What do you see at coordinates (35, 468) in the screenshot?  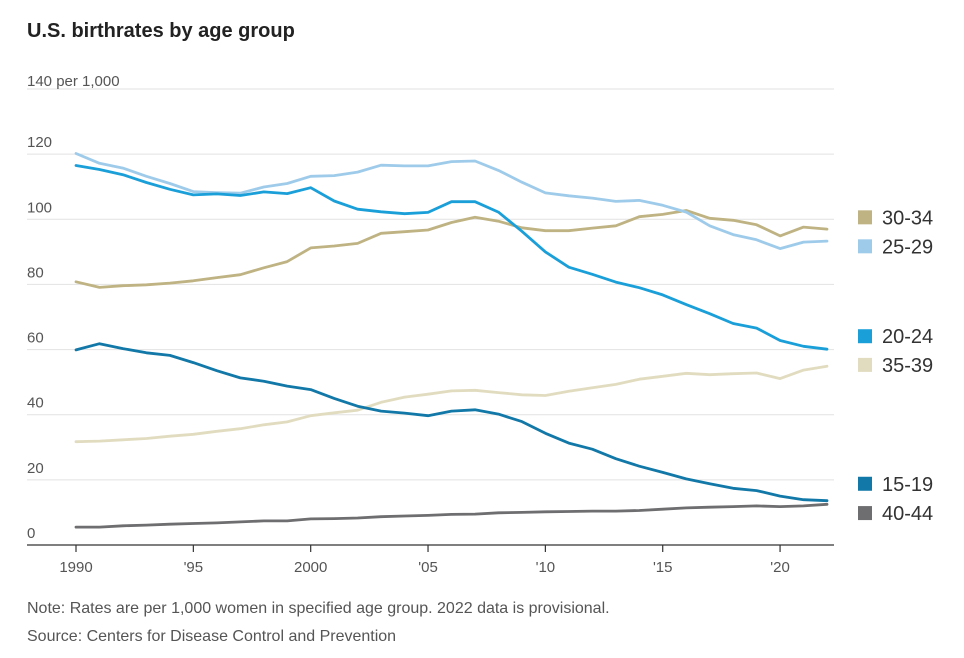 I see `y-tick-label: 20` at bounding box center [35, 468].